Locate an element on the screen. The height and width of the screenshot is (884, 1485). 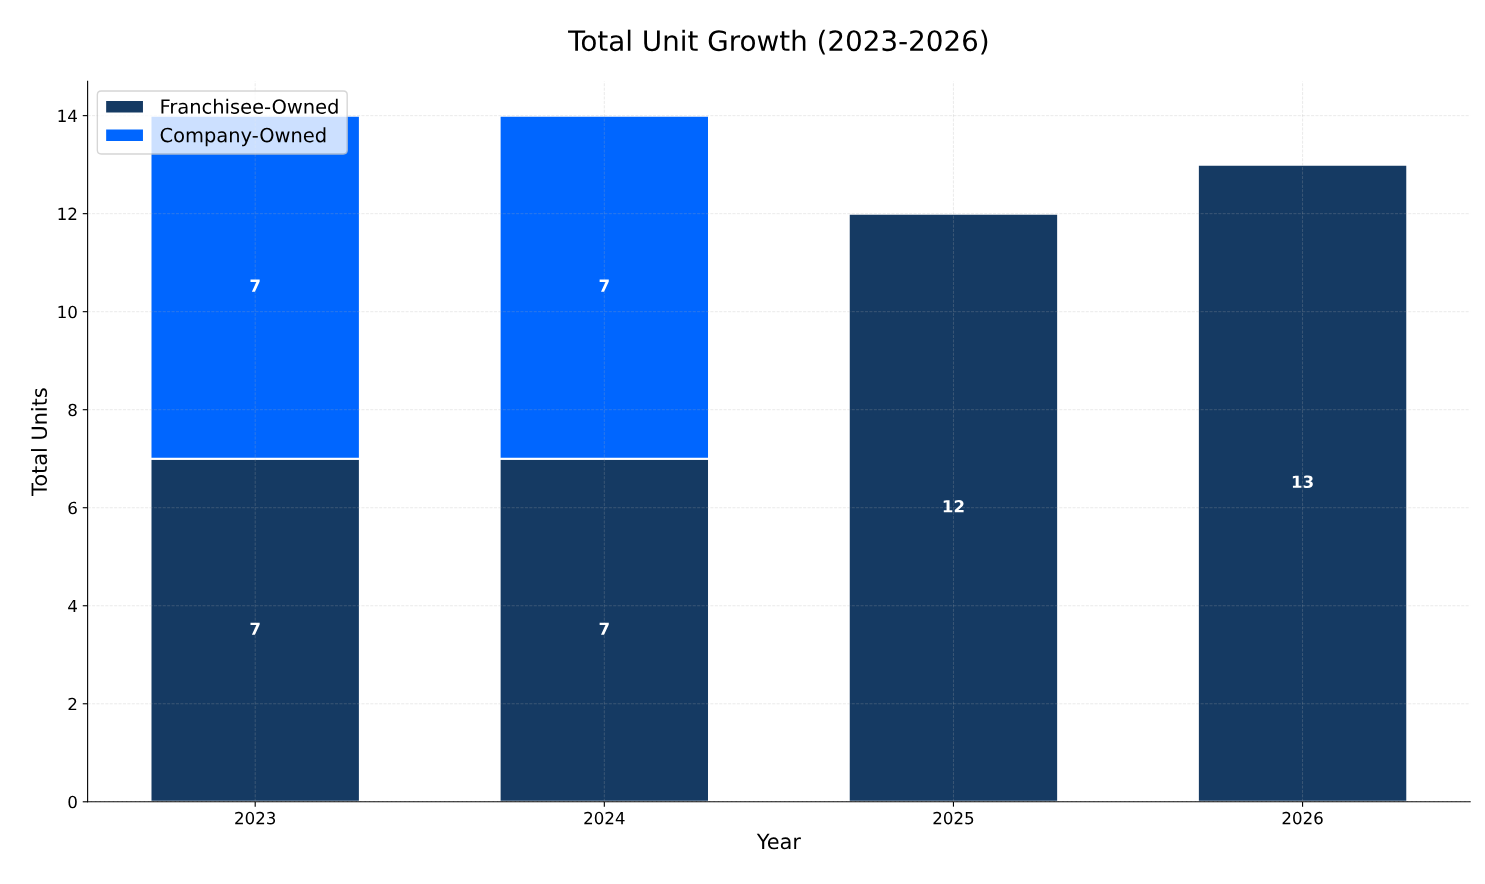
x-tick-label: 2024 is located at coordinates (604, 818).